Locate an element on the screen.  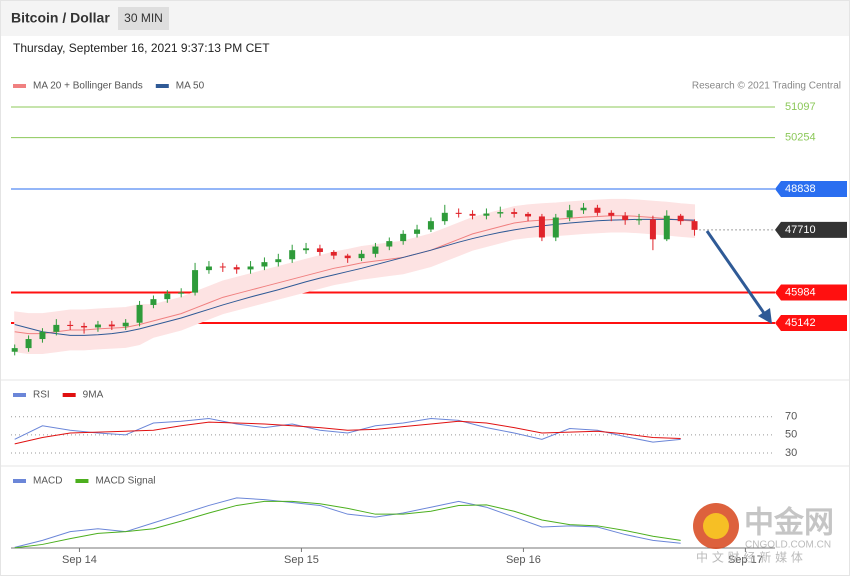
timeframe-box is located at coordinates (143, 18).